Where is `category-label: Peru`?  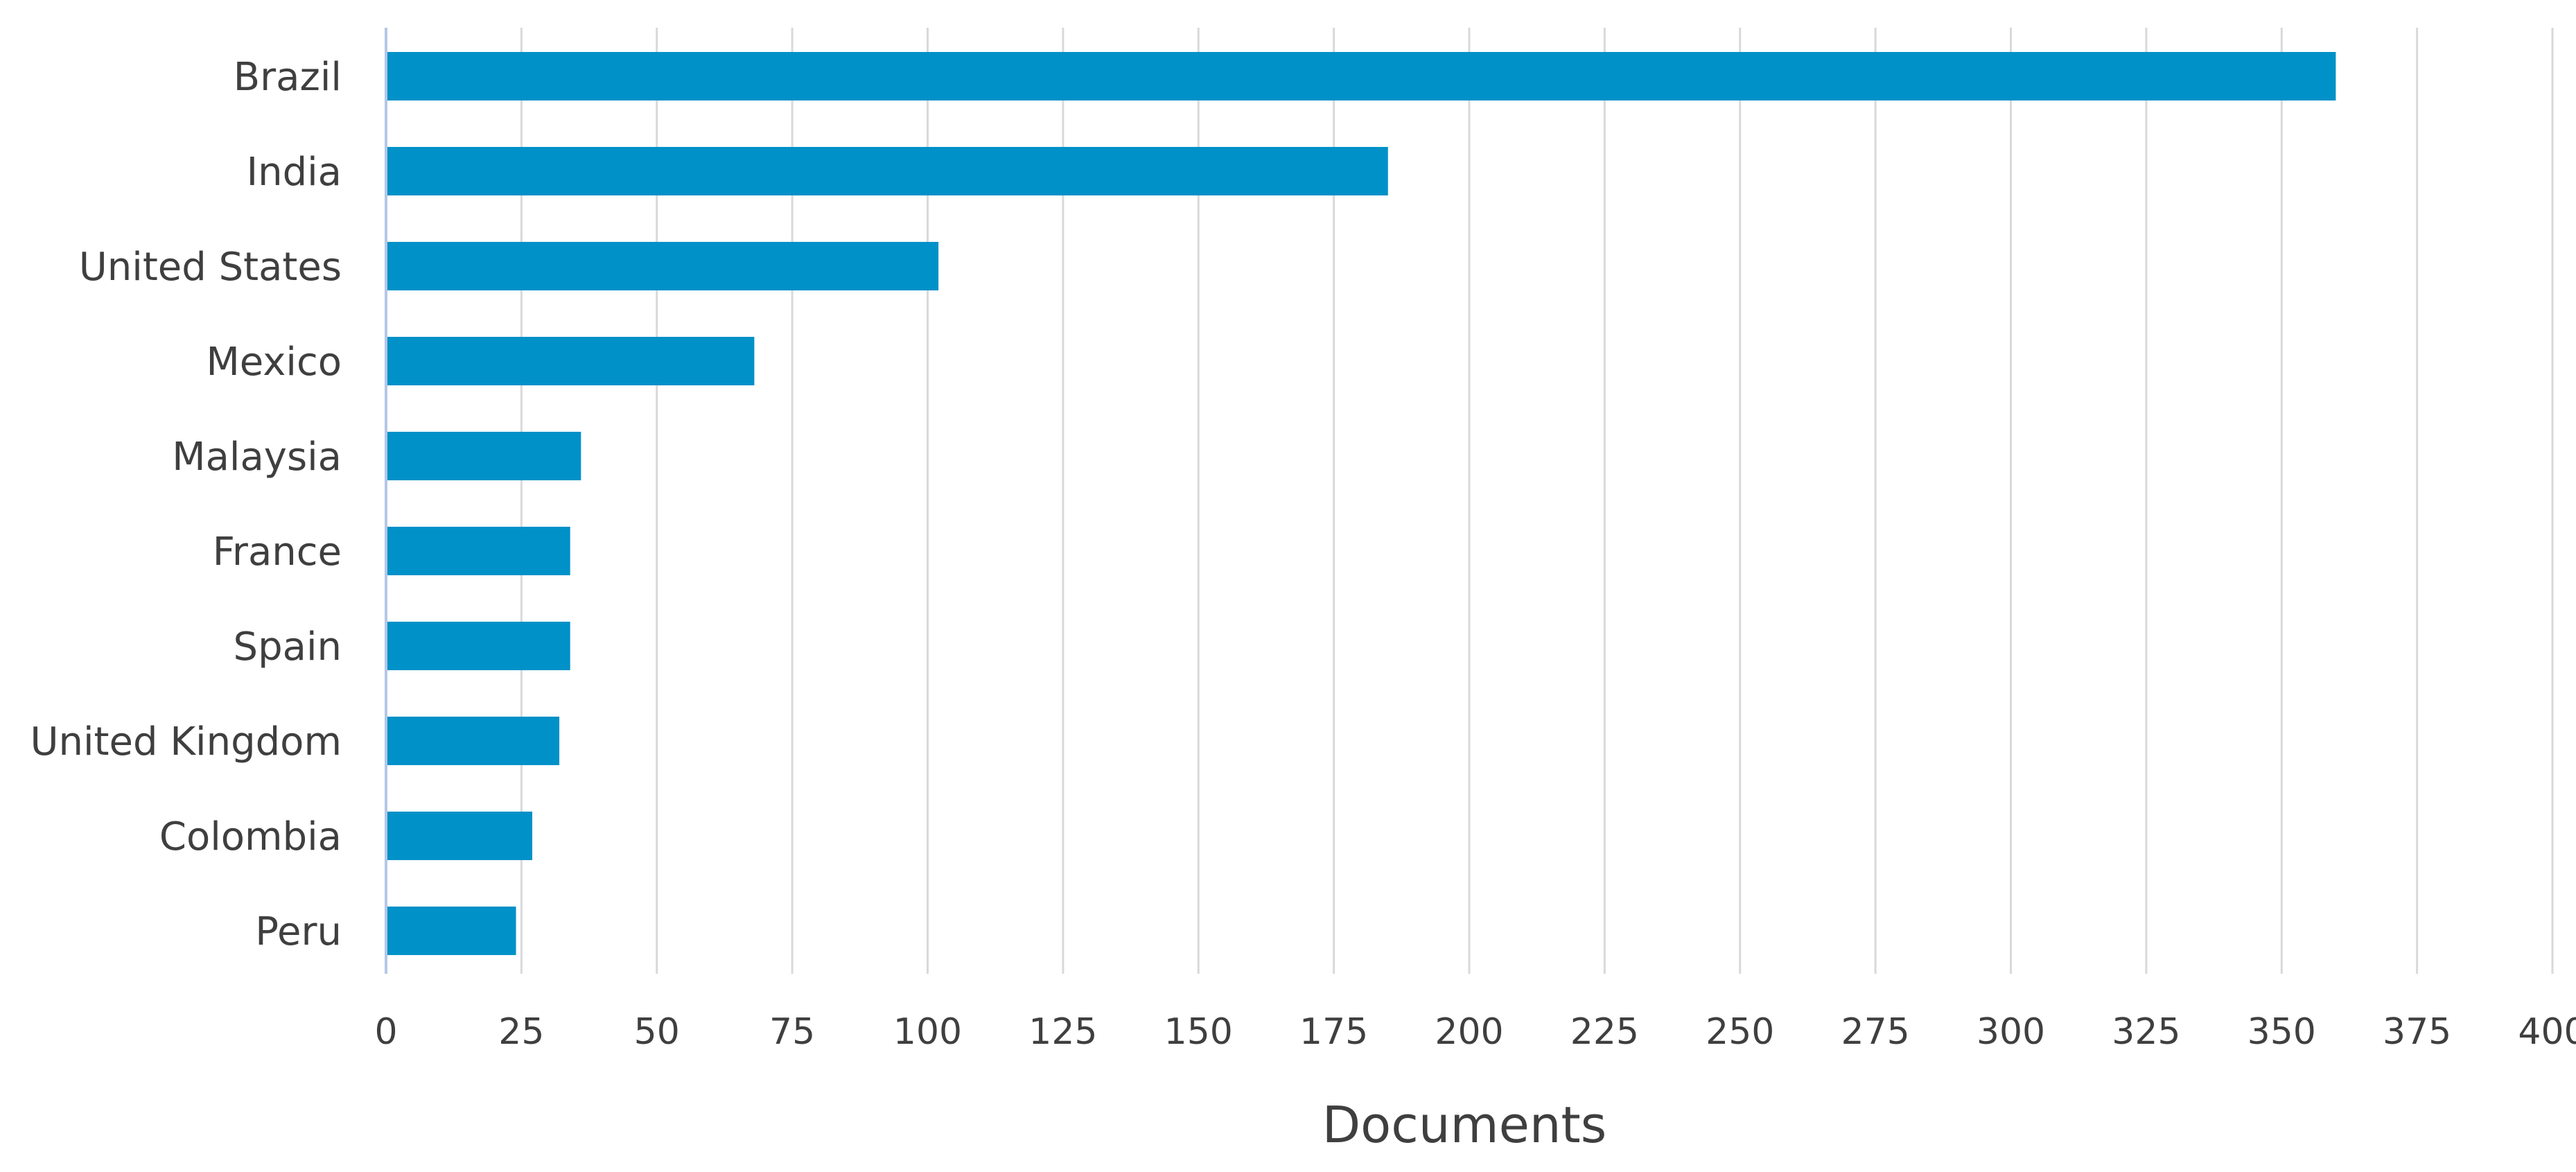
category-label: Peru is located at coordinates (298, 931).